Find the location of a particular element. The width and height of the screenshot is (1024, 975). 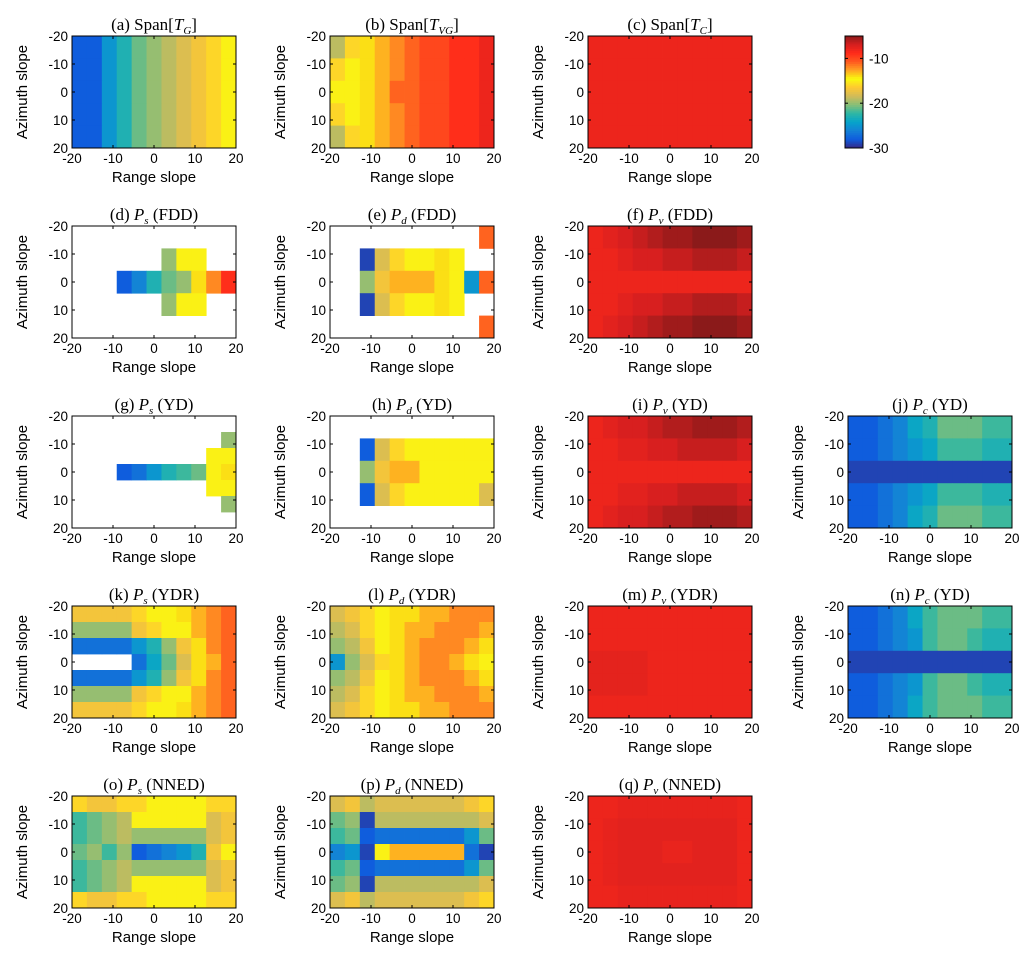

panel-title: (i) Pv (YD) is located at coordinates (670, 406).